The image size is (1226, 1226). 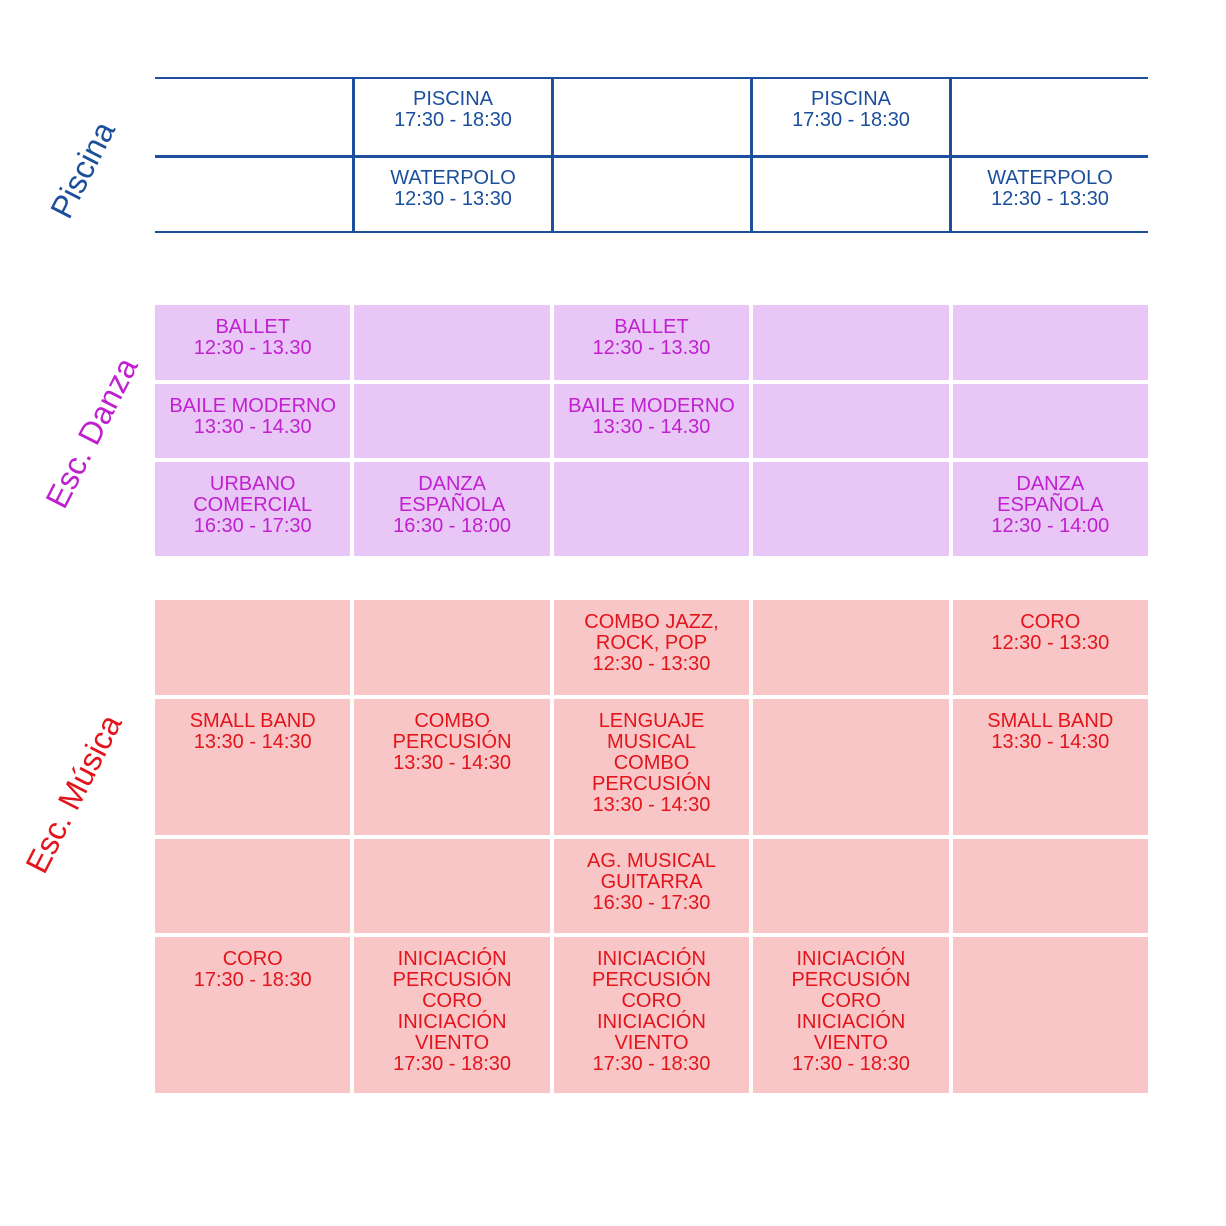 What do you see at coordinates (252, 484) in the screenshot?
I see `cell-text-line: URBANO` at bounding box center [252, 484].